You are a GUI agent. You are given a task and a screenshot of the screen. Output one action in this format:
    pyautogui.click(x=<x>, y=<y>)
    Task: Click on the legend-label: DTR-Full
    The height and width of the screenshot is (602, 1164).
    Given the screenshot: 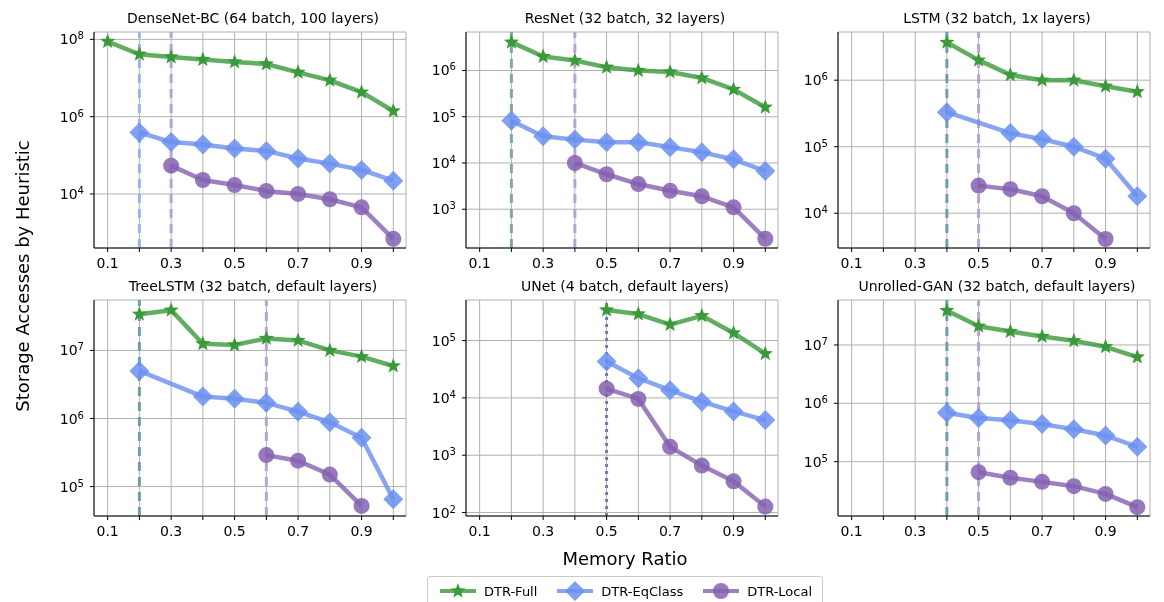 What is the action you would take?
    pyautogui.click(x=510, y=591)
    